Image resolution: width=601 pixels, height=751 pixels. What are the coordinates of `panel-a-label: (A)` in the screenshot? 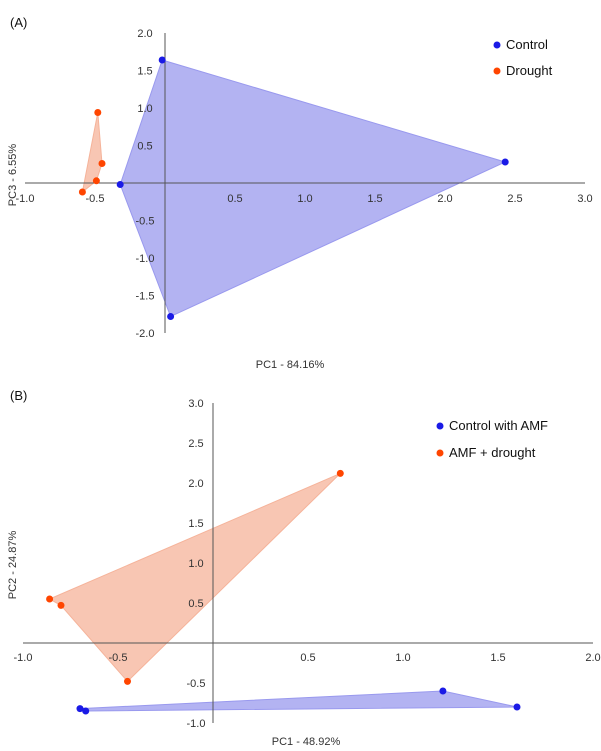 It's located at (18, 22).